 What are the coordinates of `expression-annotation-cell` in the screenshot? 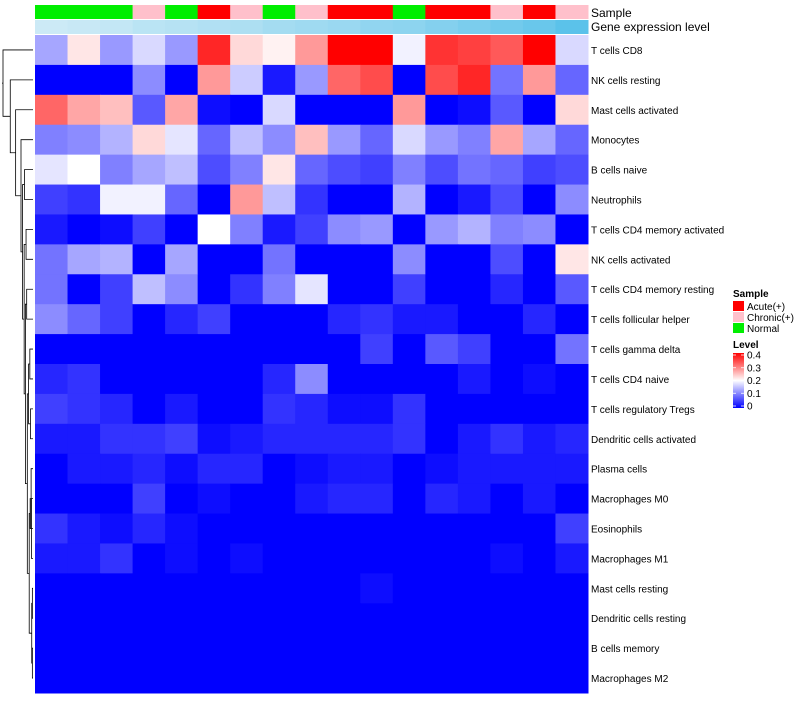 It's located at (279, 27).